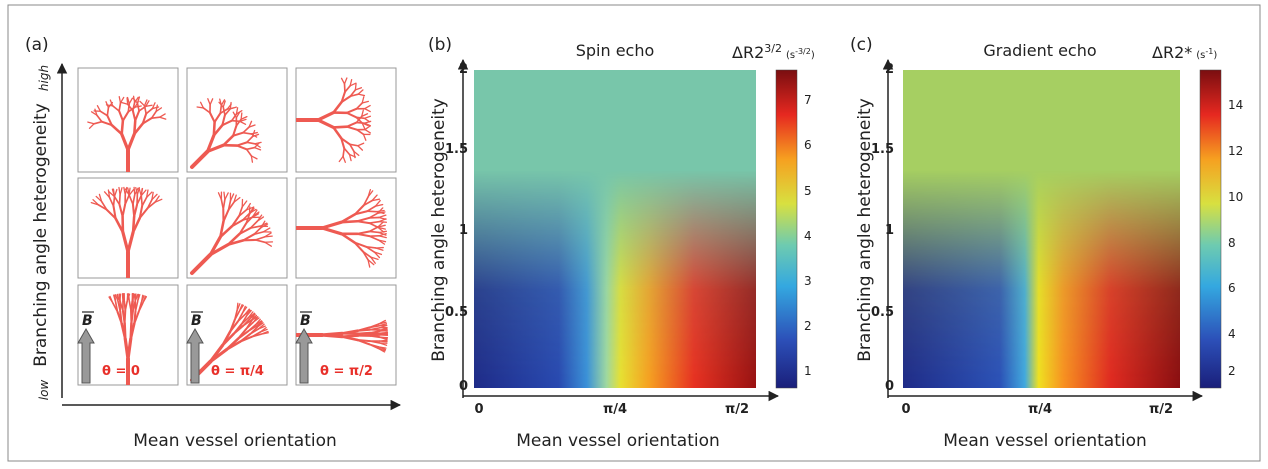 This screenshot has width=1268, height=469. What do you see at coordinates (737, 409) in the screenshot?
I see `x-tick-label: π/2` at bounding box center [737, 409].